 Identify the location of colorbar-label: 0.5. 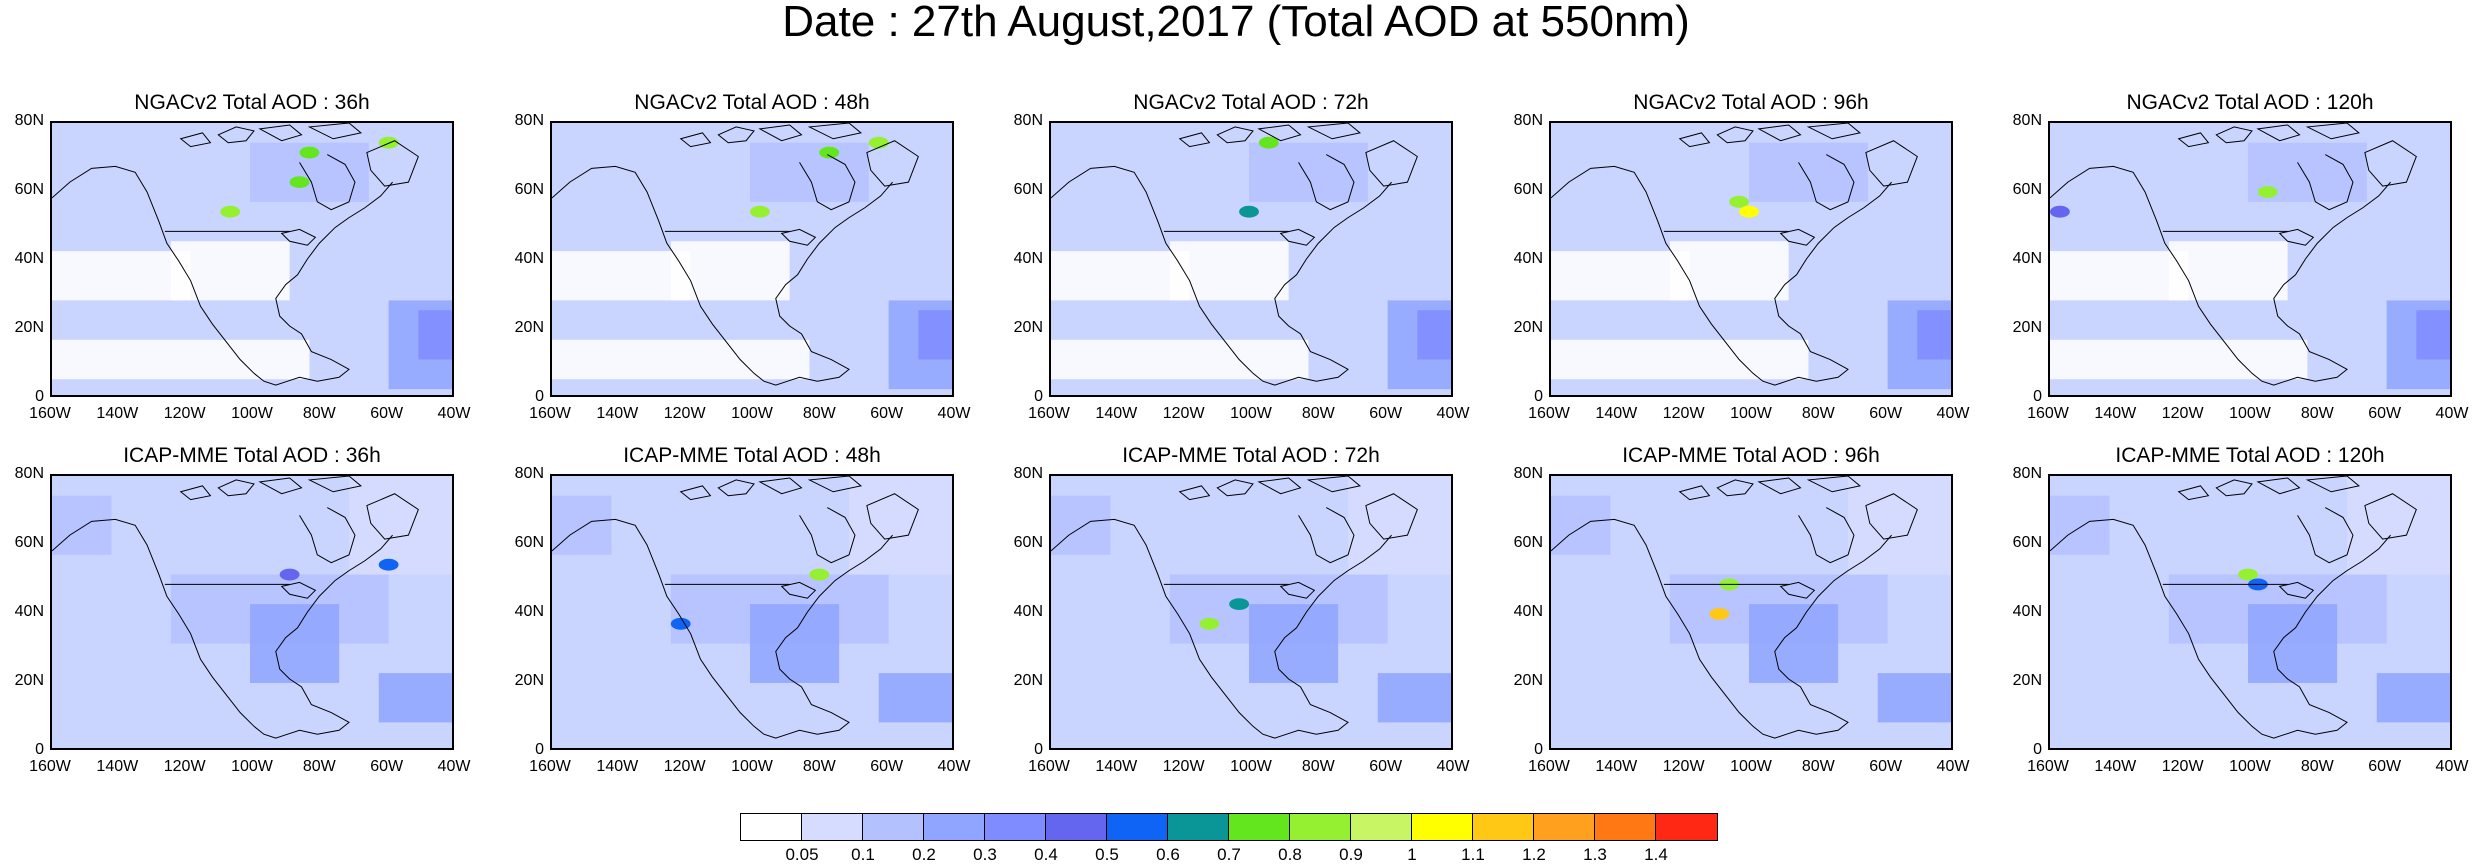
(1107, 854).